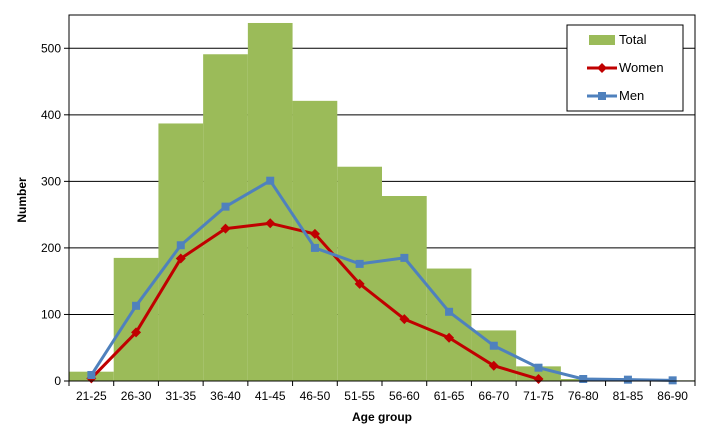  What do you see at coordinates (404, 396) in the screenshot?
I see `x-tick-label-56-60: 56-60` at bounding box center [404, 396].